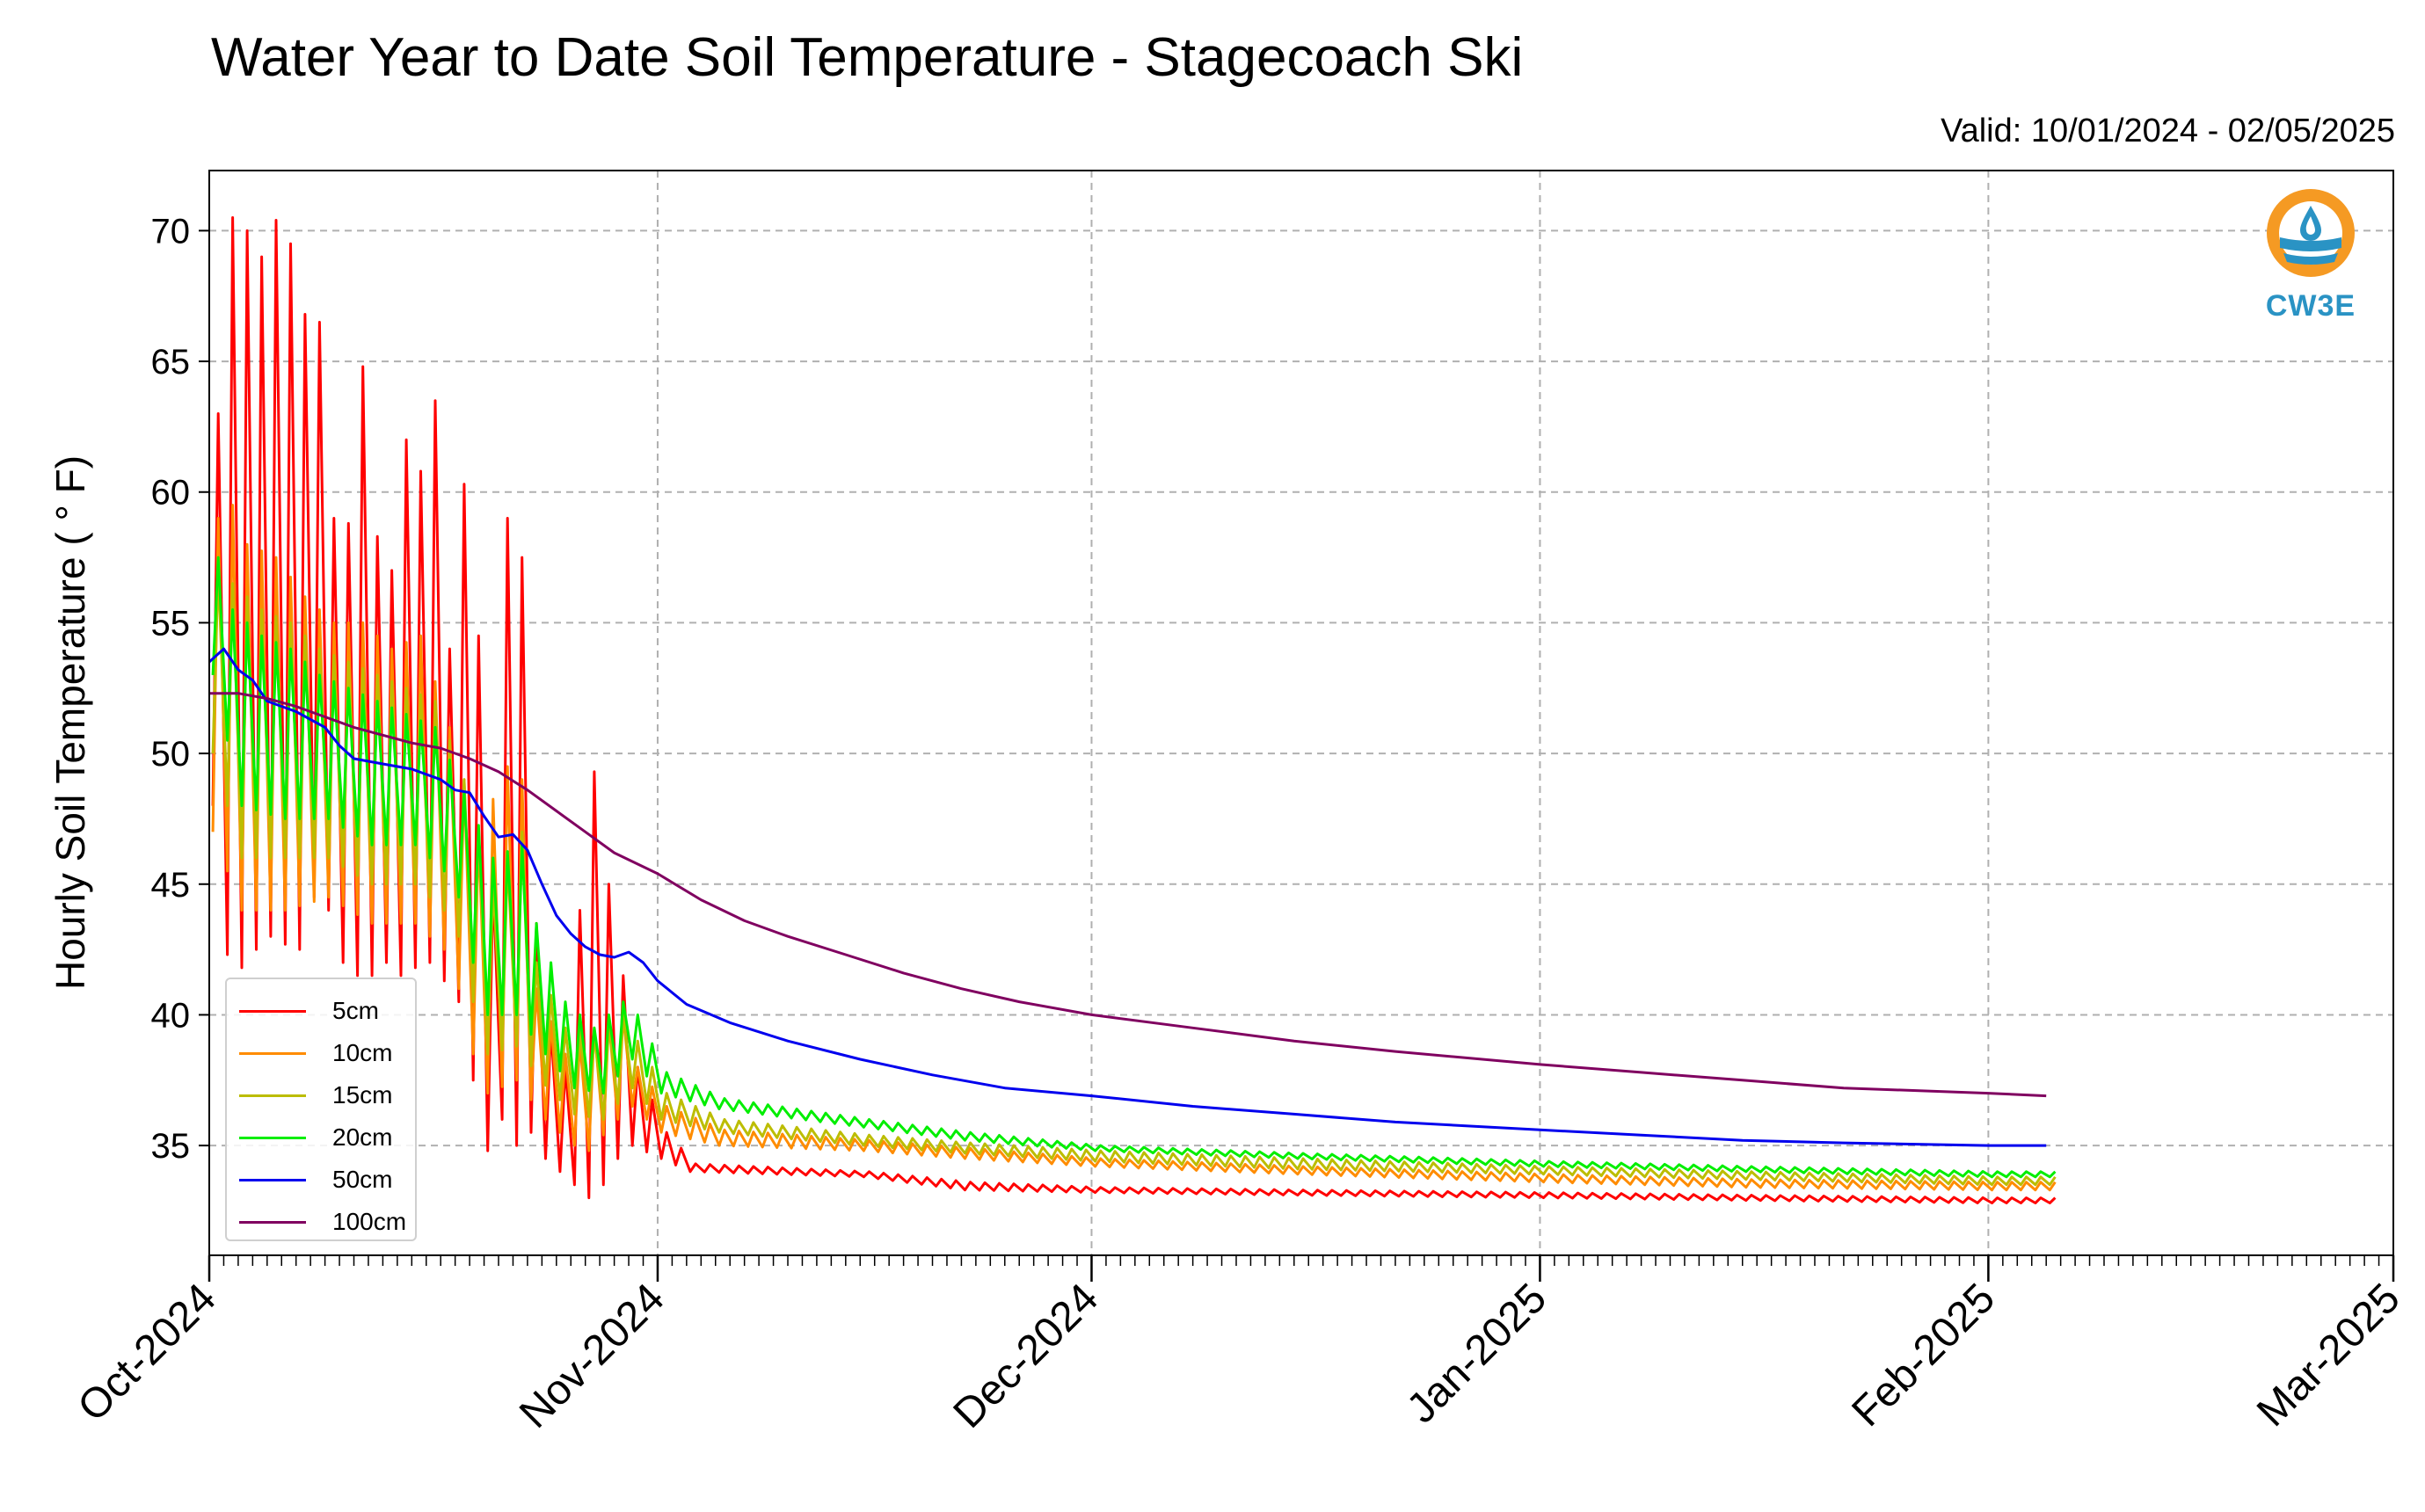 This screenshot has height=1512, width=2425. Describe the element at coordinates (171, 232) in the screenshot. I see `y-tick-label: 70` at that location.